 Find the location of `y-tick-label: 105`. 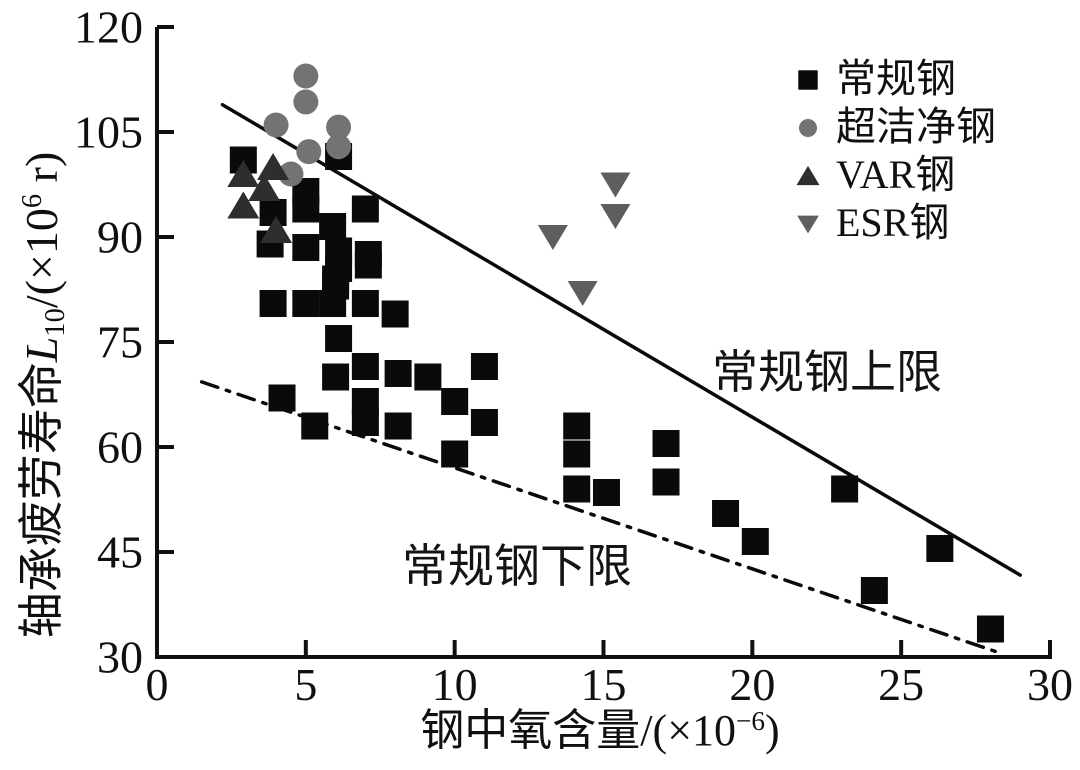

y-tick-label: 105 is located at coordinates (108, 132).